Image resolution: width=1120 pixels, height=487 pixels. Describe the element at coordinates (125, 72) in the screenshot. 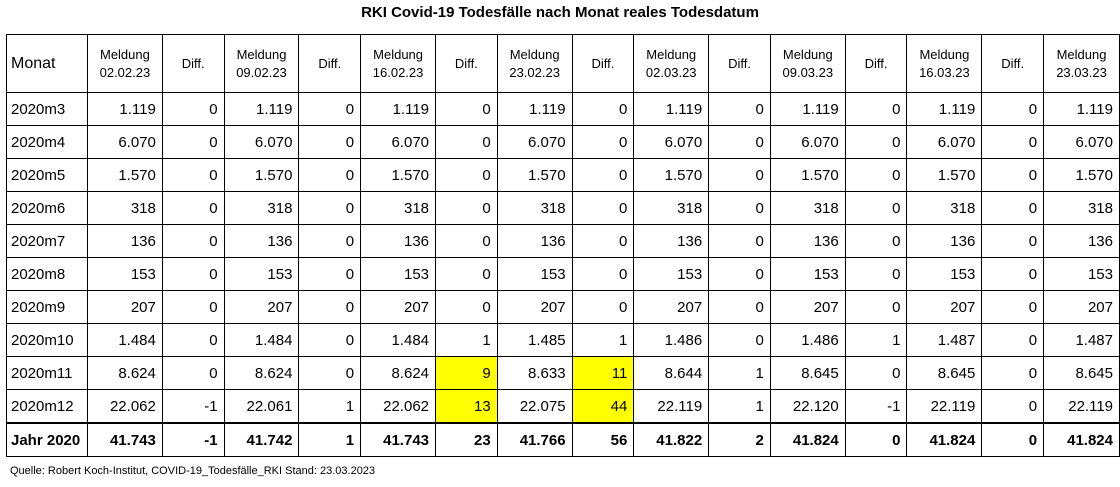

I see `column-header-line2: 02.02.23` at that location.